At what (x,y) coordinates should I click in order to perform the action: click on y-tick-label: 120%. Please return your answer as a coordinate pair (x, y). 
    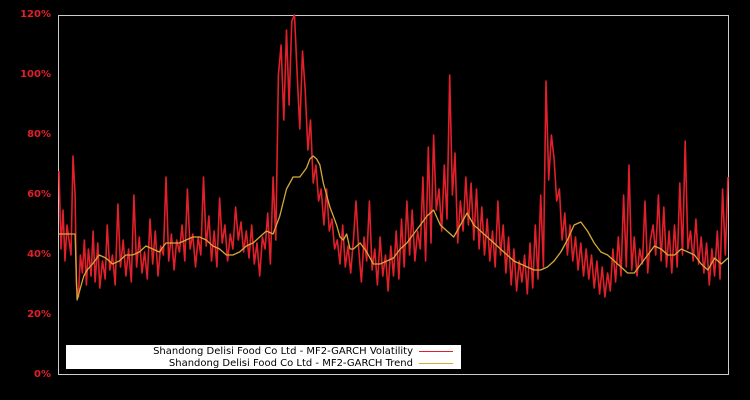
    Looking at the image, I should click on (35, 14).